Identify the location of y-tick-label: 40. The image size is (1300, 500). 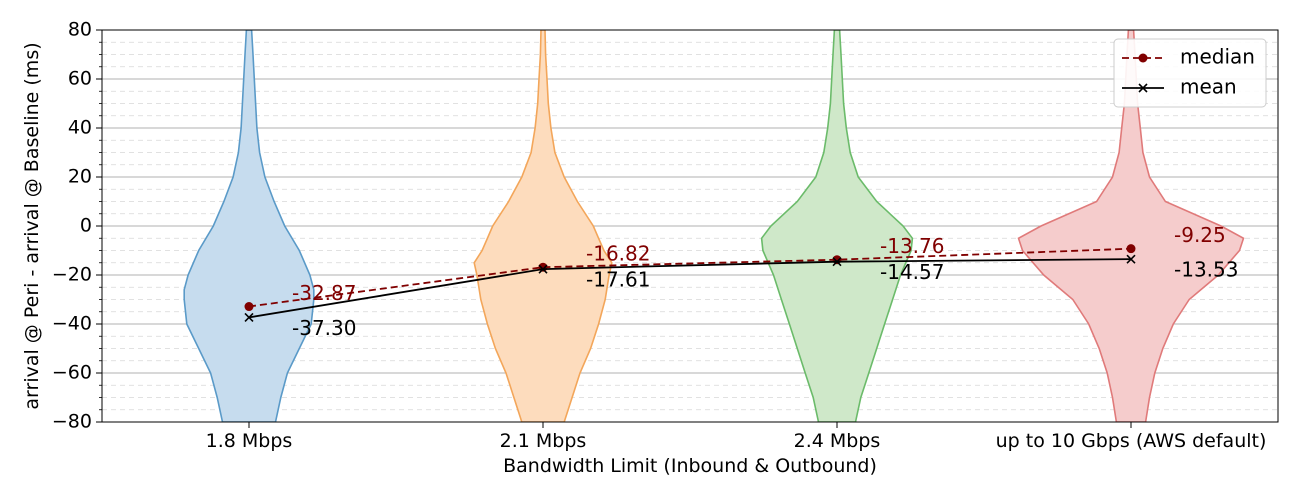
(80, 128).